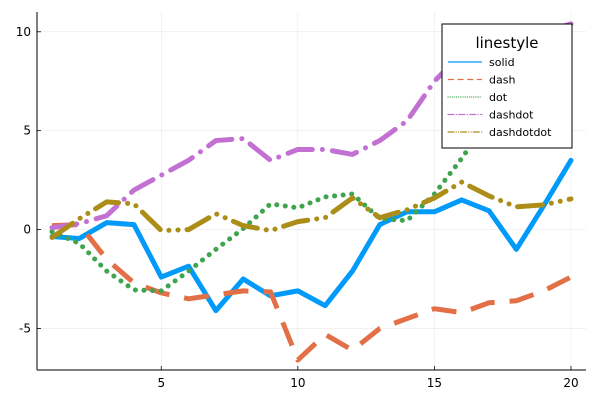 This screenshot has width=600, height=400. Describe the element at coordinates (481, 80) in the screenshot. I see `legend-item-dash: dash` at that location.